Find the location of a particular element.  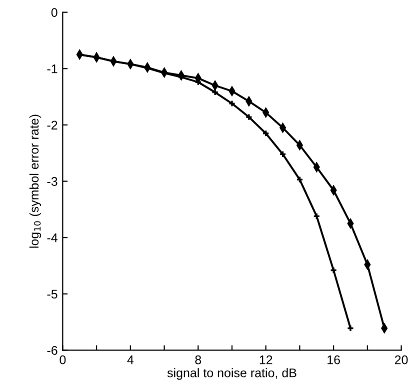

y-axis-title: log$_{10}$ (symbol error rate) is located at coordinates (35, 181).